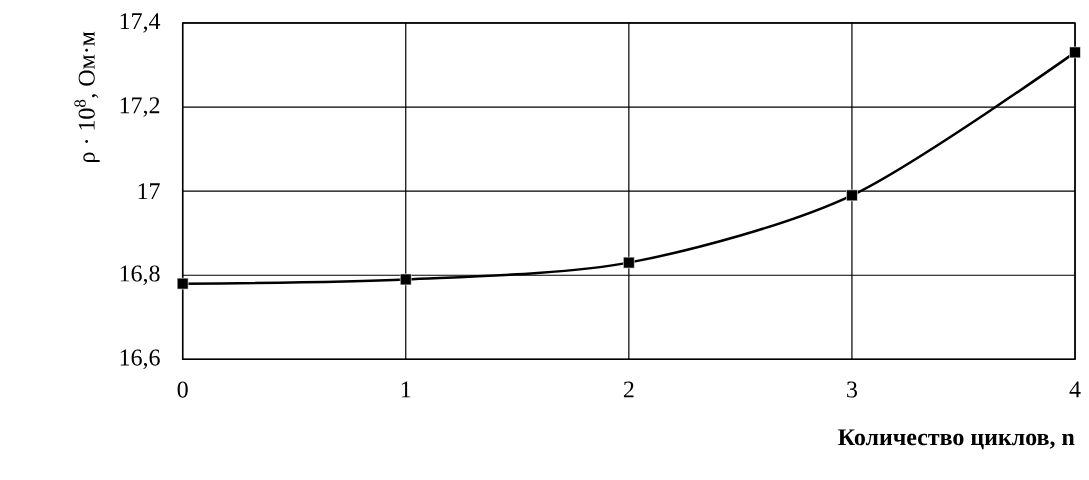  What do you see at coordinates (628, 389) in the screenshot?
I see `x-tick-label: 2` at bounding box center [628, 389].